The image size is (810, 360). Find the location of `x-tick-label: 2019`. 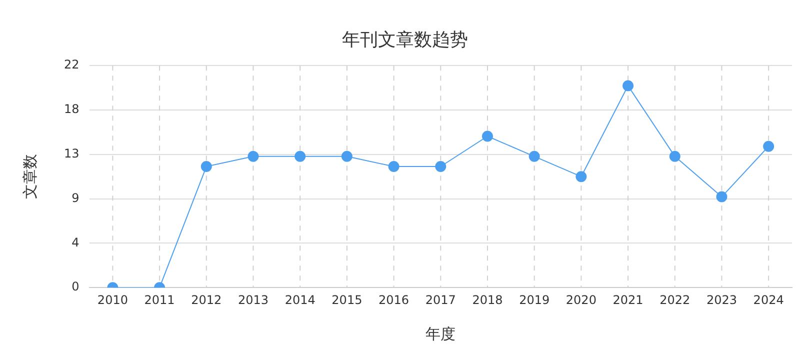

x-tick-label: 2019 is located at coordinates (534, 299).